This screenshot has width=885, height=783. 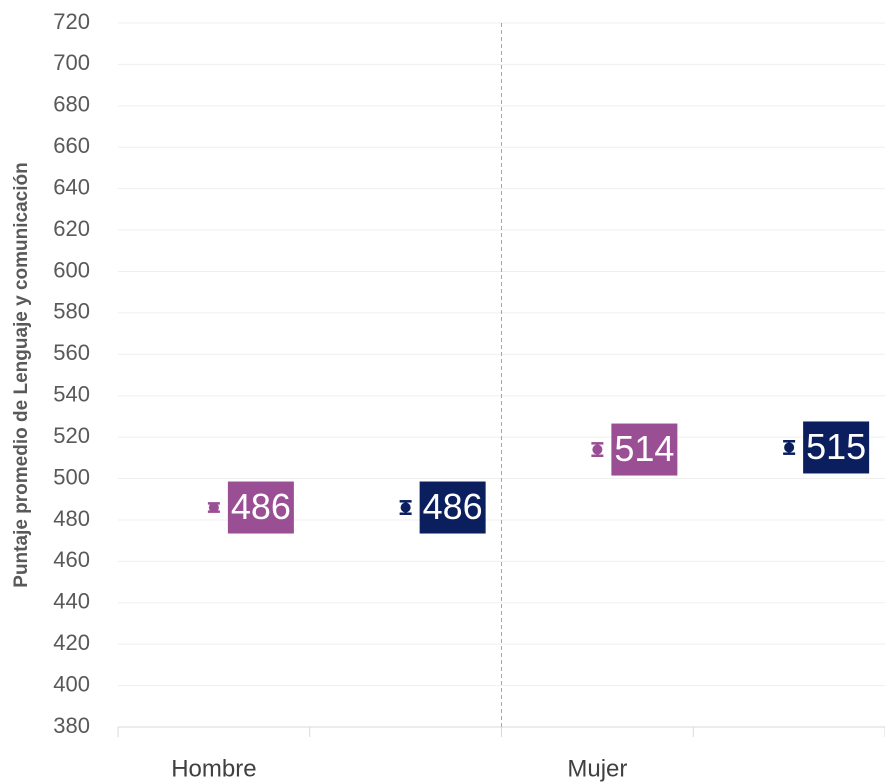 I want to click on y-tick-label: 460, so click(x=71, y=559).